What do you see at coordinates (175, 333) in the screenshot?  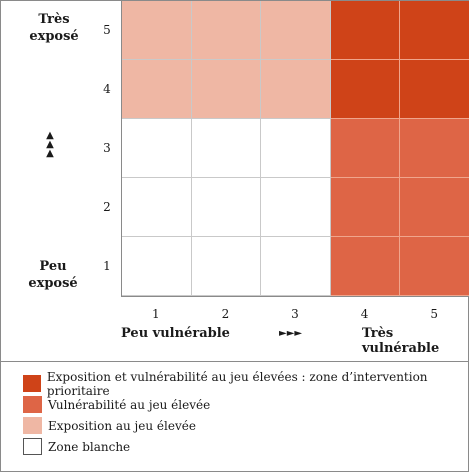 I see `x-axis-left-label: Peu vulnérable` at bounding box center [175, 333].